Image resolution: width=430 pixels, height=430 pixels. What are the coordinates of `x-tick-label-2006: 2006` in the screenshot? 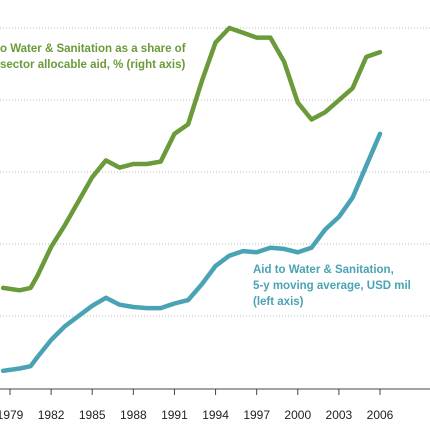 It's located at (380, 415).